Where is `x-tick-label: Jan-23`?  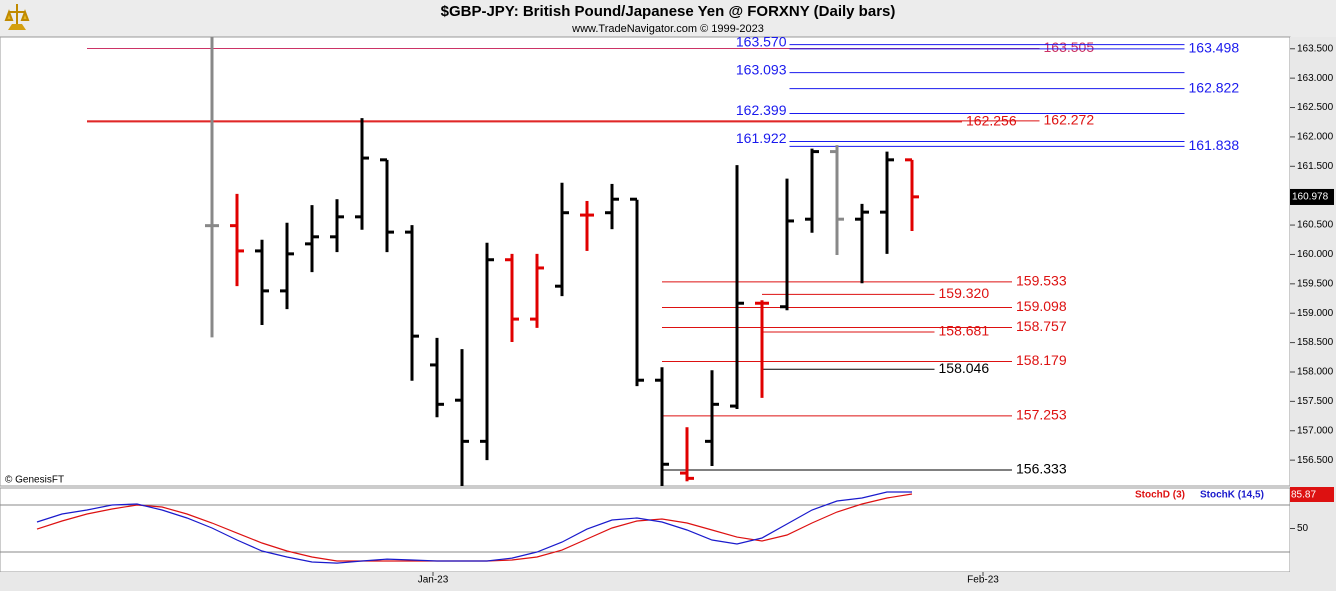
x-tick-label: Jan-23 is located at coordinates (433, 580).